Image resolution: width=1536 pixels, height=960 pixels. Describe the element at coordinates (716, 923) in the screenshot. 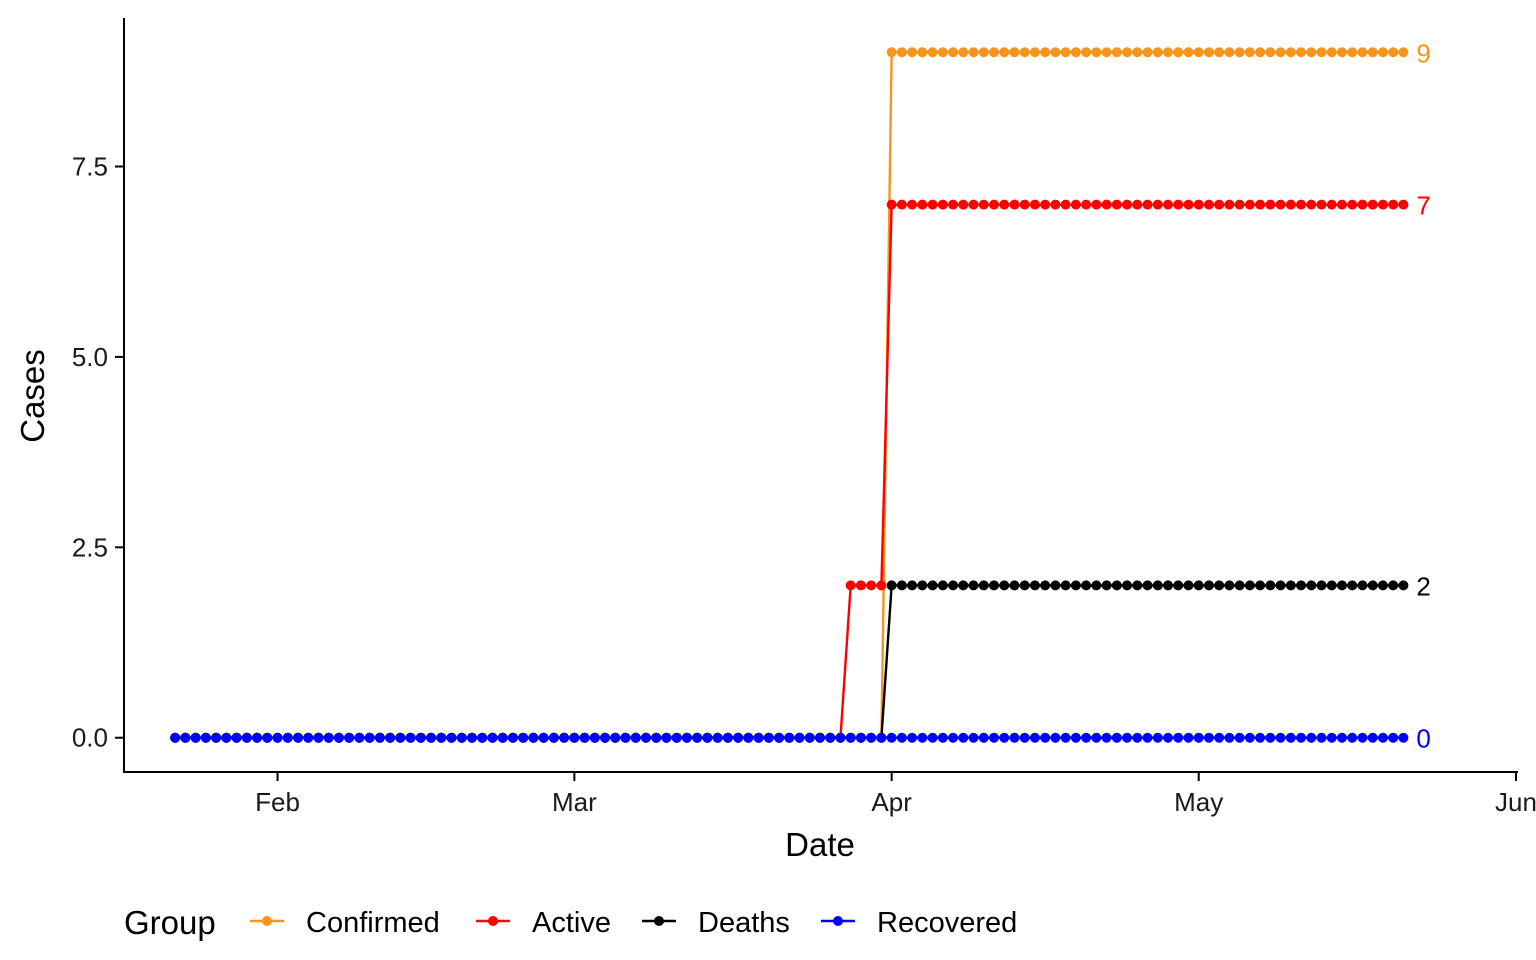

I see `legend-item-deaths: Deaths` at that location.